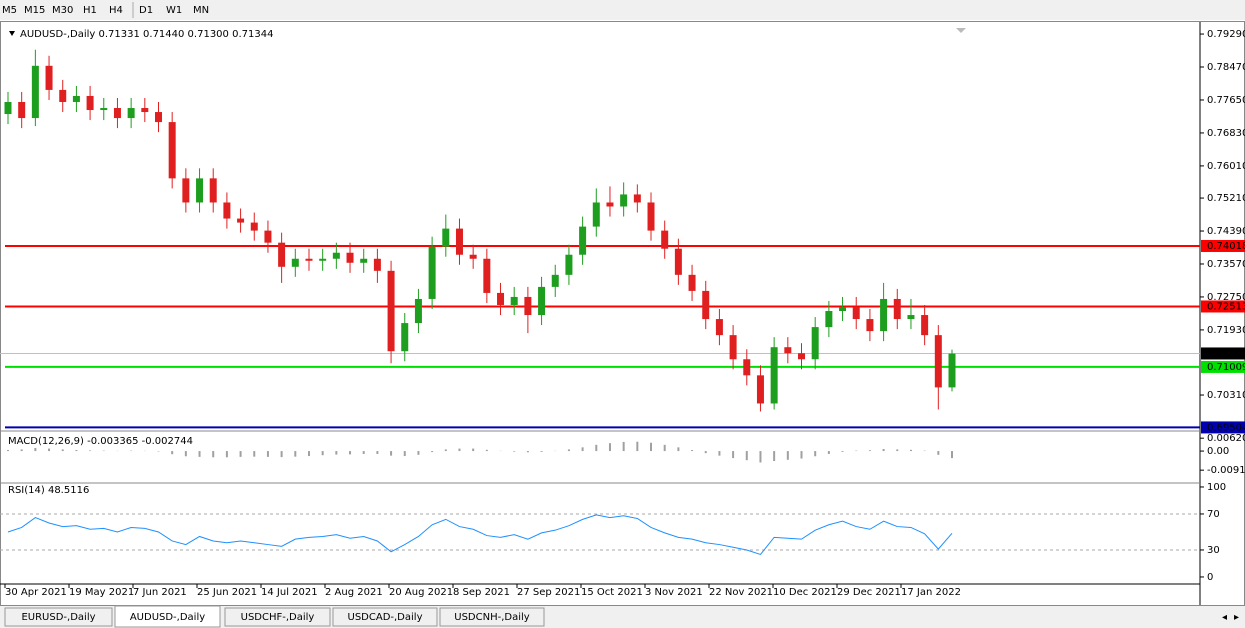  I want to click on price-level-label: 0.71009, so click(1226, 367).